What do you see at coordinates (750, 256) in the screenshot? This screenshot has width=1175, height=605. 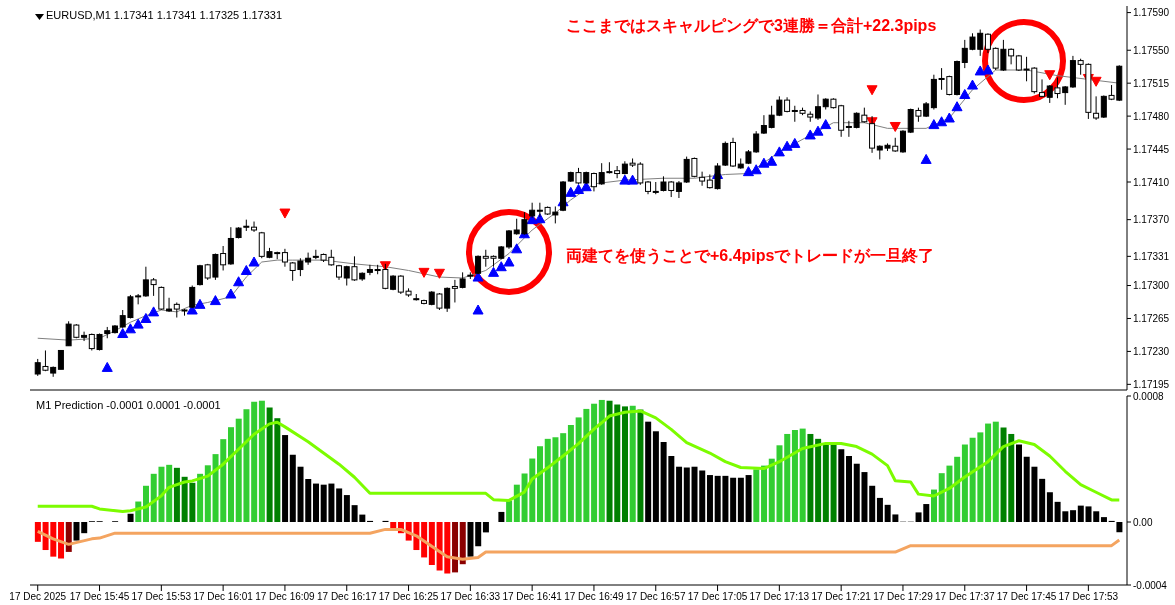 I see `annotation: 両建てを使うことで+6.4pipsでトレードが一旦終了` at bounding box center [750, 256].